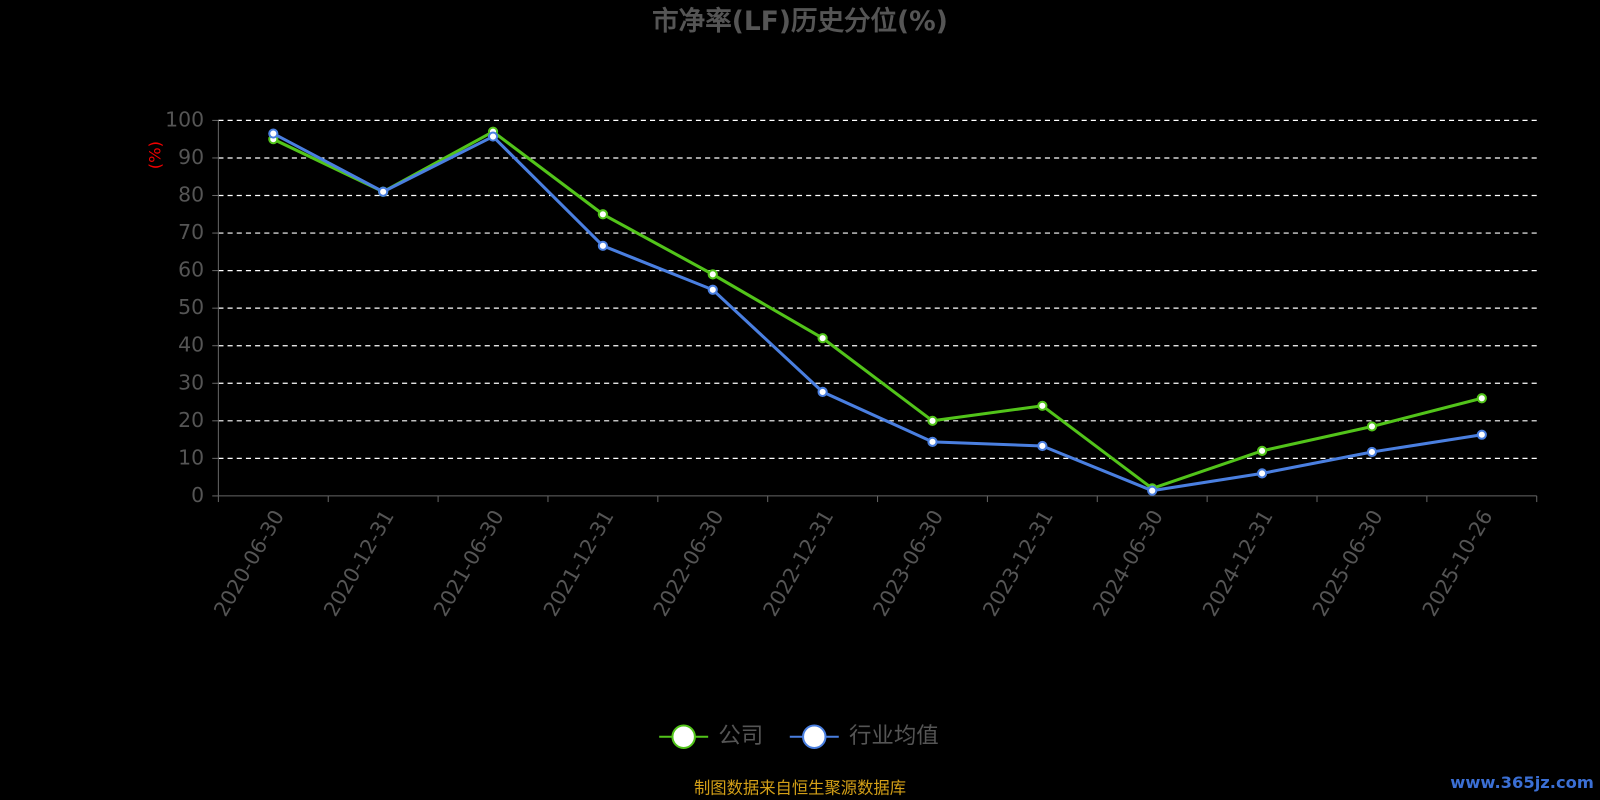 Image resolution: width=1600 pixels, height=800 pixels. Describe the element at coordinates (191, 195) in the screenshot. I see `y-tick-label: 80` at that location.